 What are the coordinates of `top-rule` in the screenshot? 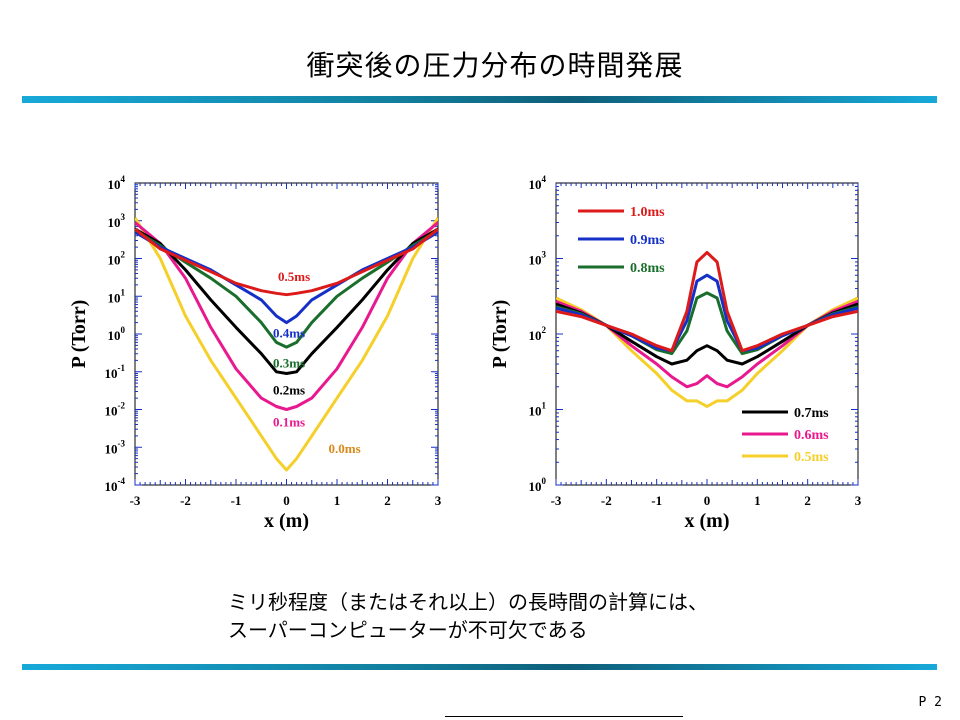 It's located at (479, 99).